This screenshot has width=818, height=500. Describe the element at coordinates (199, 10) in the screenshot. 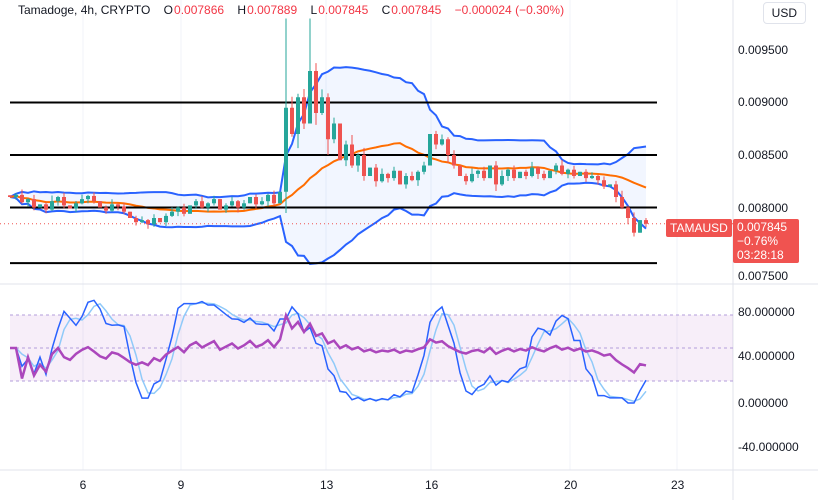

I see `open-value: 0.007866` at that location.